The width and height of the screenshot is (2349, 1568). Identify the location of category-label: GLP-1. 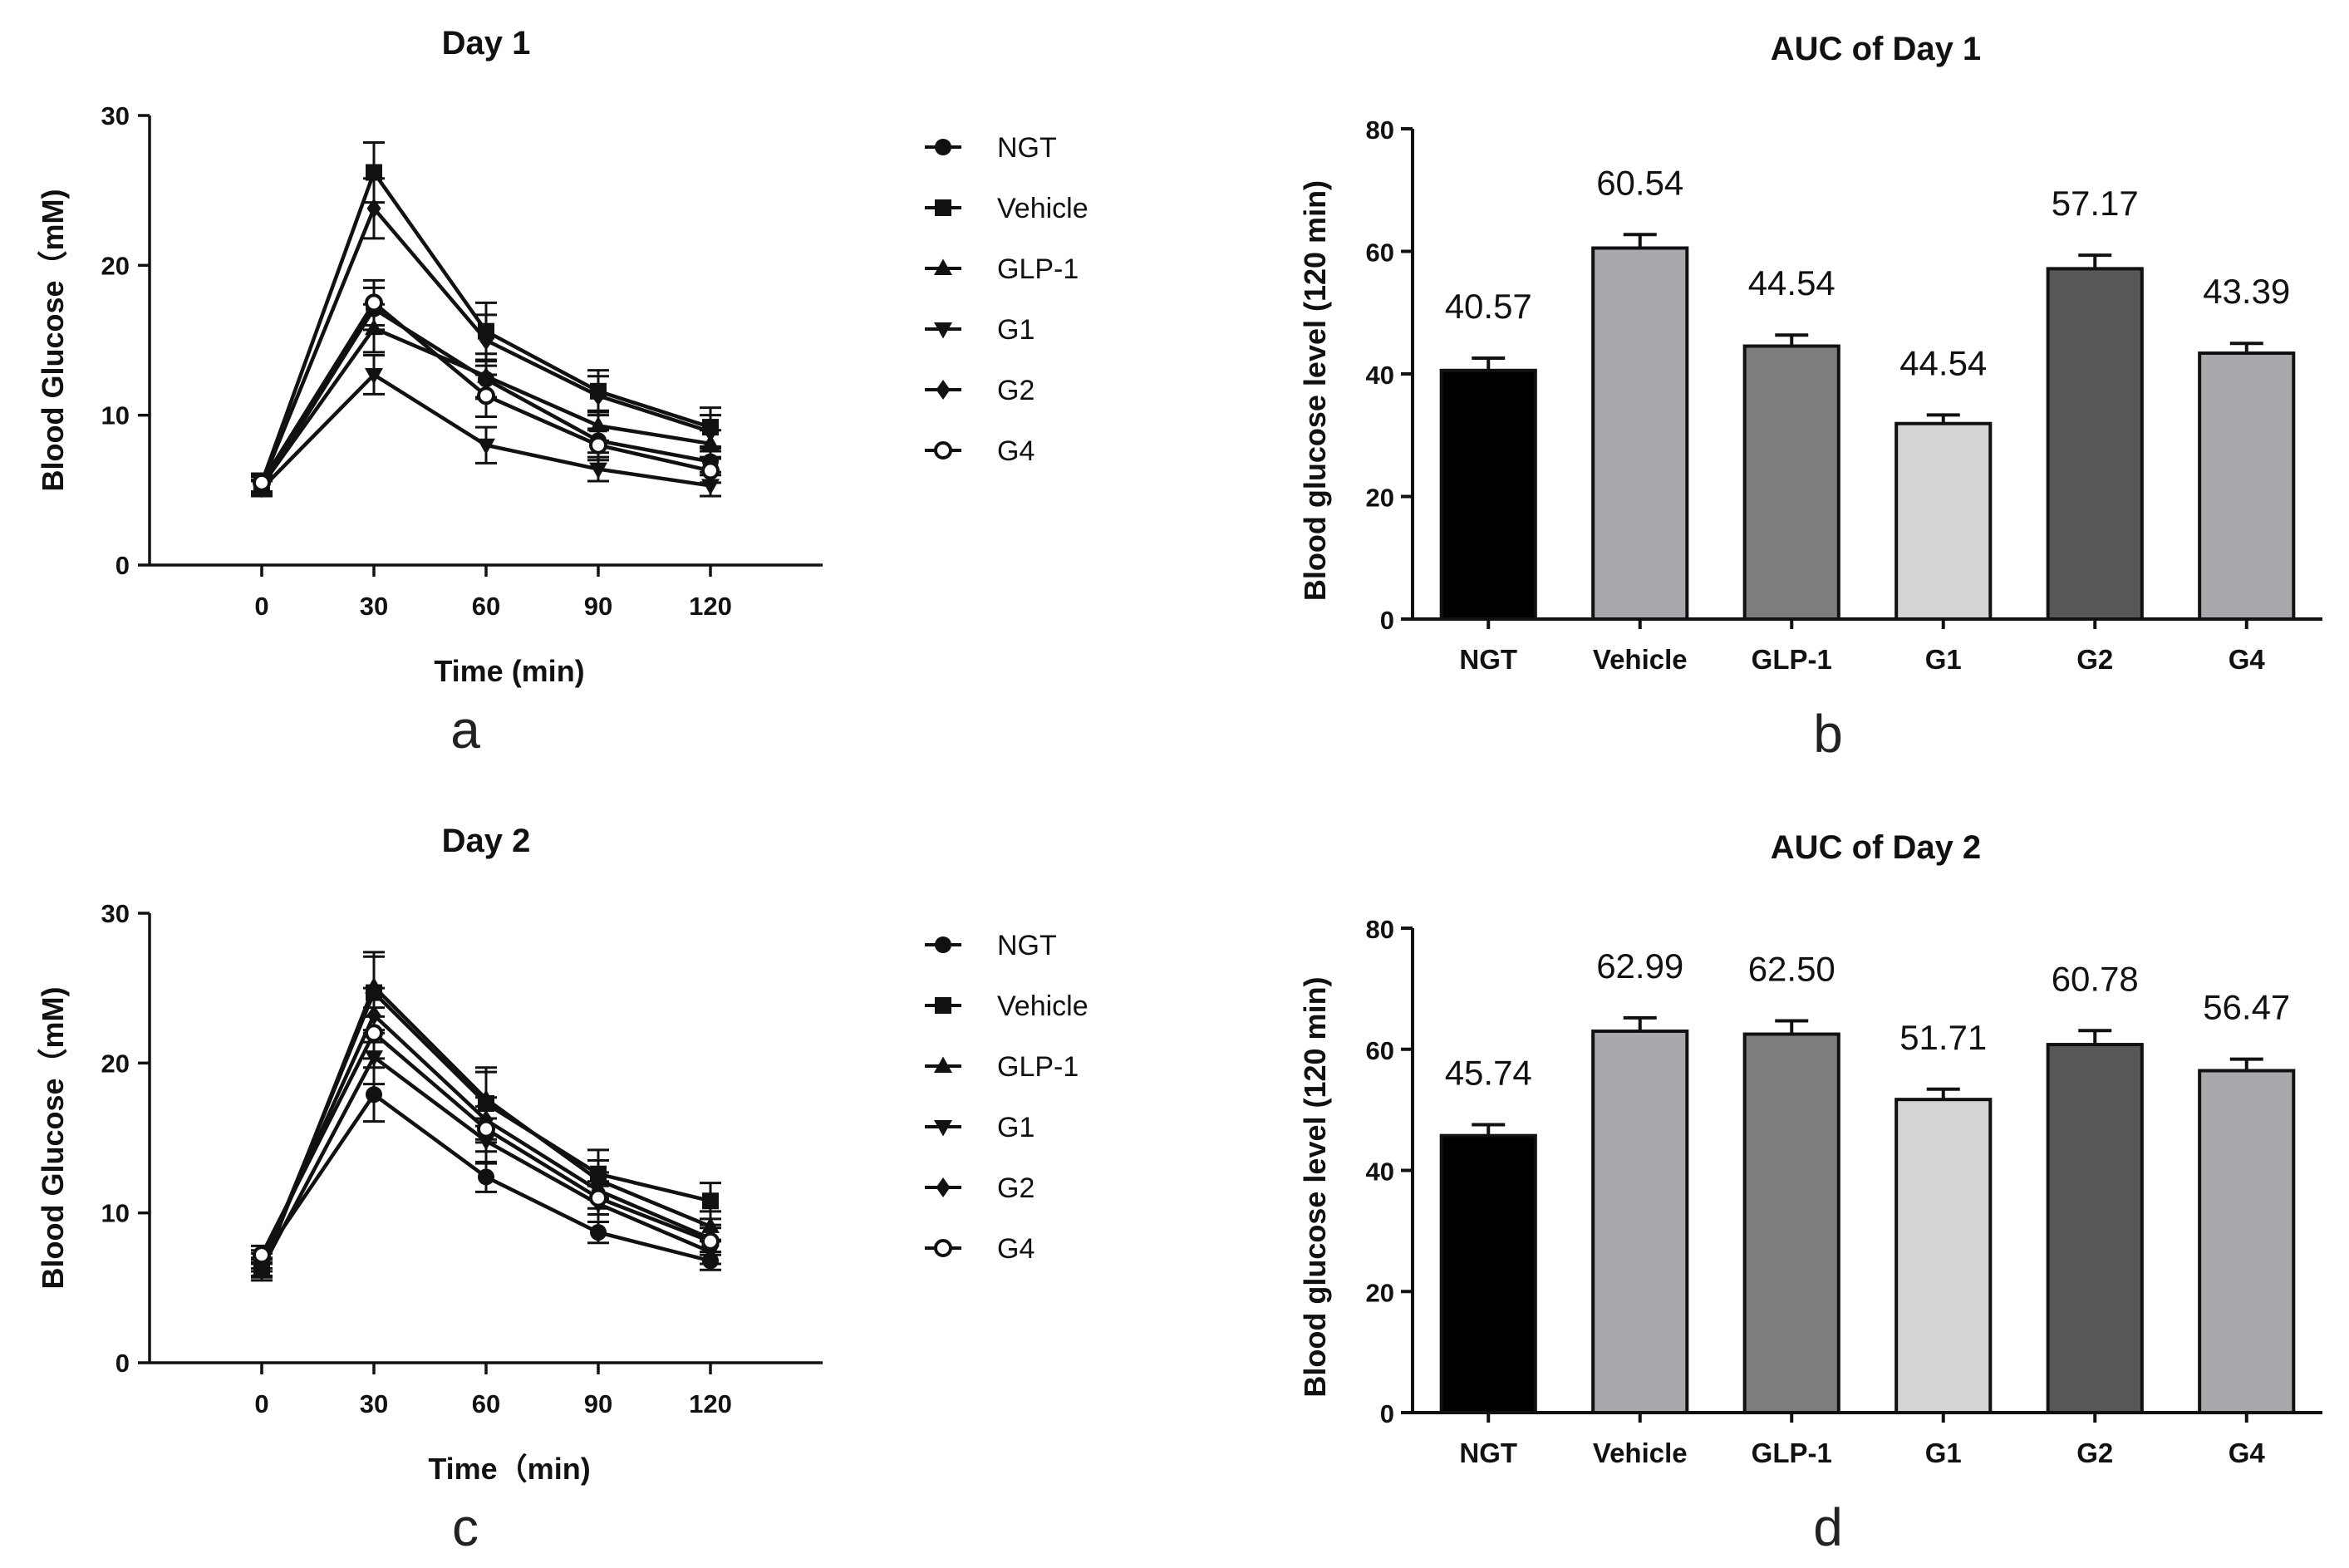
(1792, 1453).